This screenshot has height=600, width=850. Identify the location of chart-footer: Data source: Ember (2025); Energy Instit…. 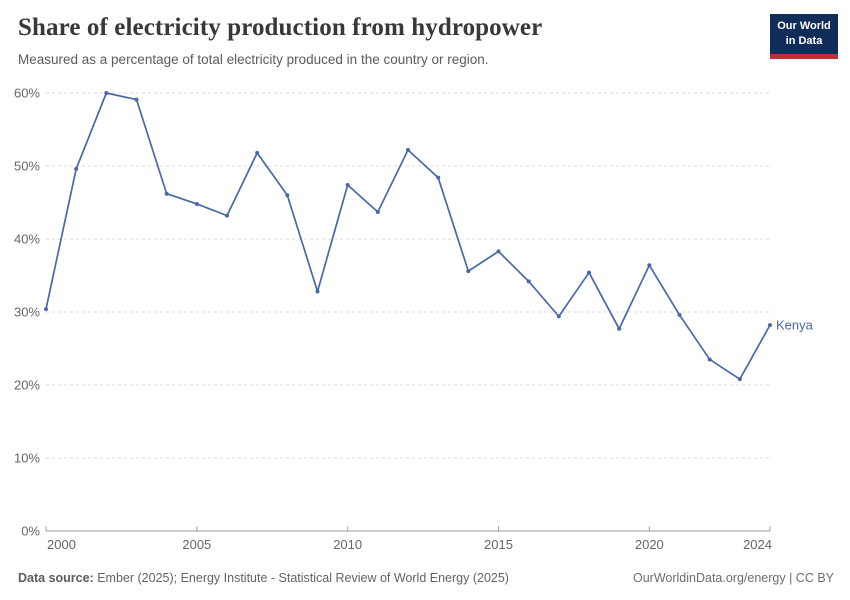
(426, 578).